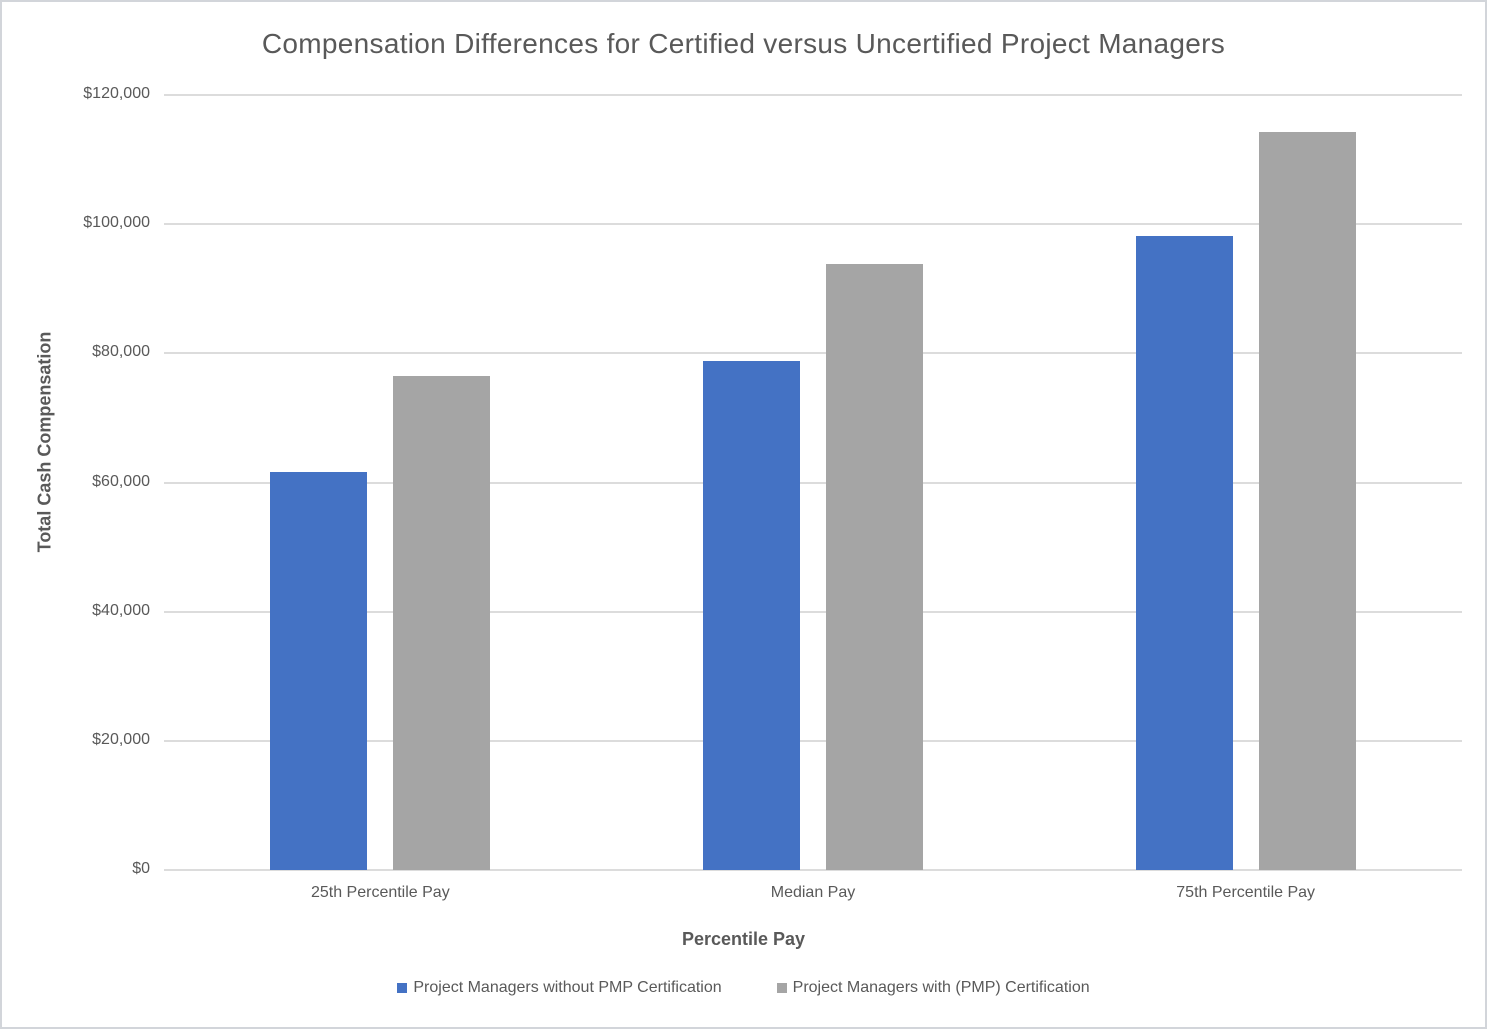 The width and height of the screenshot is (1487, 1029). Describe the element at coordinates (44, 442) in the screenshot. I see `y-axis-title: Total Cash Compensation` at that location.